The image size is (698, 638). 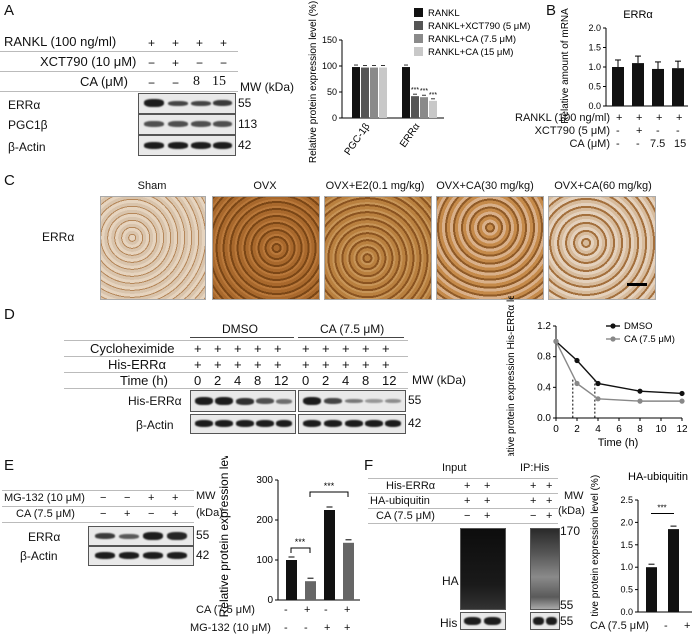 I want to click on panel-label-c: C, so click(x=9, y=180).